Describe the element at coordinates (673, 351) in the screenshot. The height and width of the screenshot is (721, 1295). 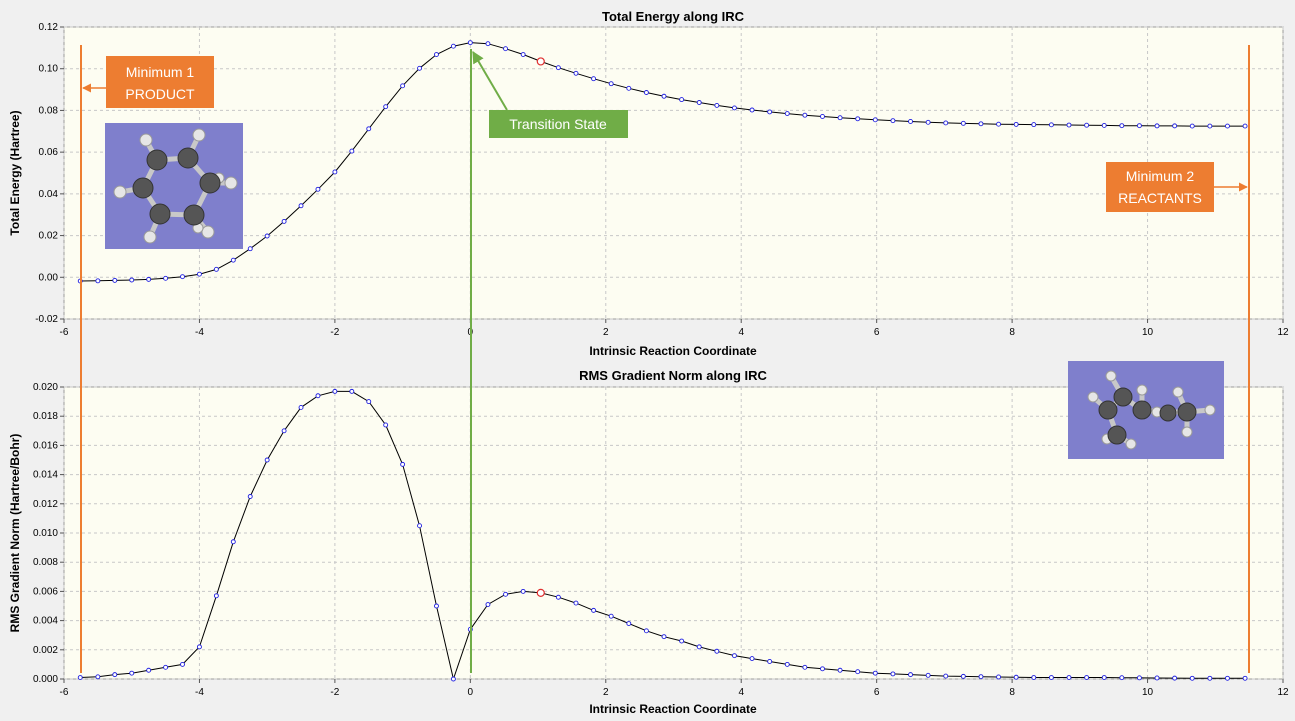
I see `energy-x-axis-label: Intrinsic Reaction Coordinate` at that location.